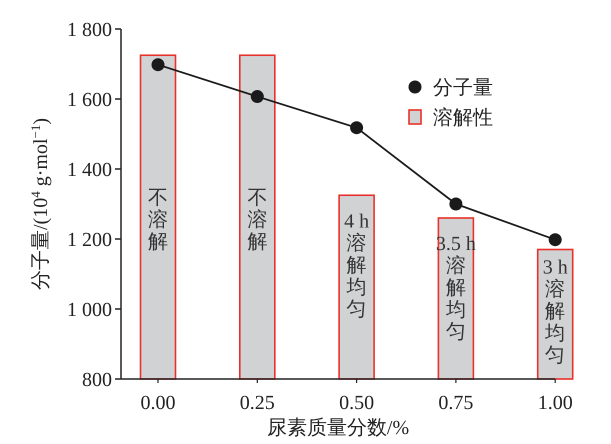  I want to click on y-tick-label: 1 400, so click(89, 170).